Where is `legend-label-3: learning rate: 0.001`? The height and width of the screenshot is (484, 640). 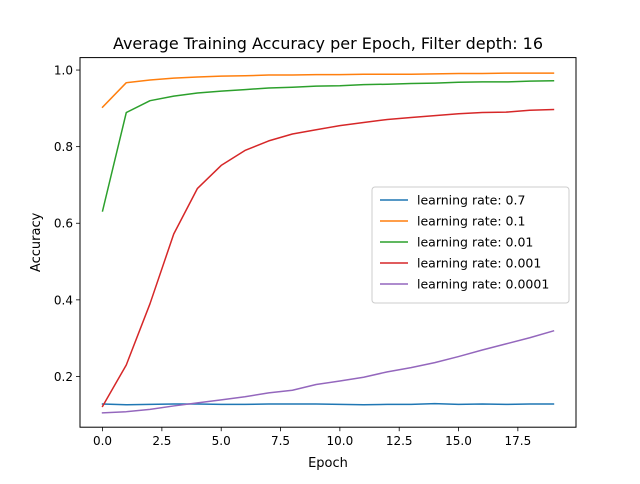
legend-label-3: learning rate: 0.001 is located at coordinates (479, 263).